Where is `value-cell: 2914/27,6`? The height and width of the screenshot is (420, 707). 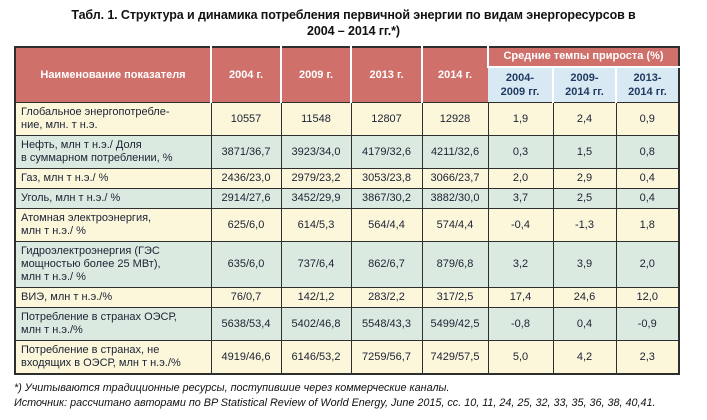
value-cell: 2914/27,6 is located at coordinates (246, 198).